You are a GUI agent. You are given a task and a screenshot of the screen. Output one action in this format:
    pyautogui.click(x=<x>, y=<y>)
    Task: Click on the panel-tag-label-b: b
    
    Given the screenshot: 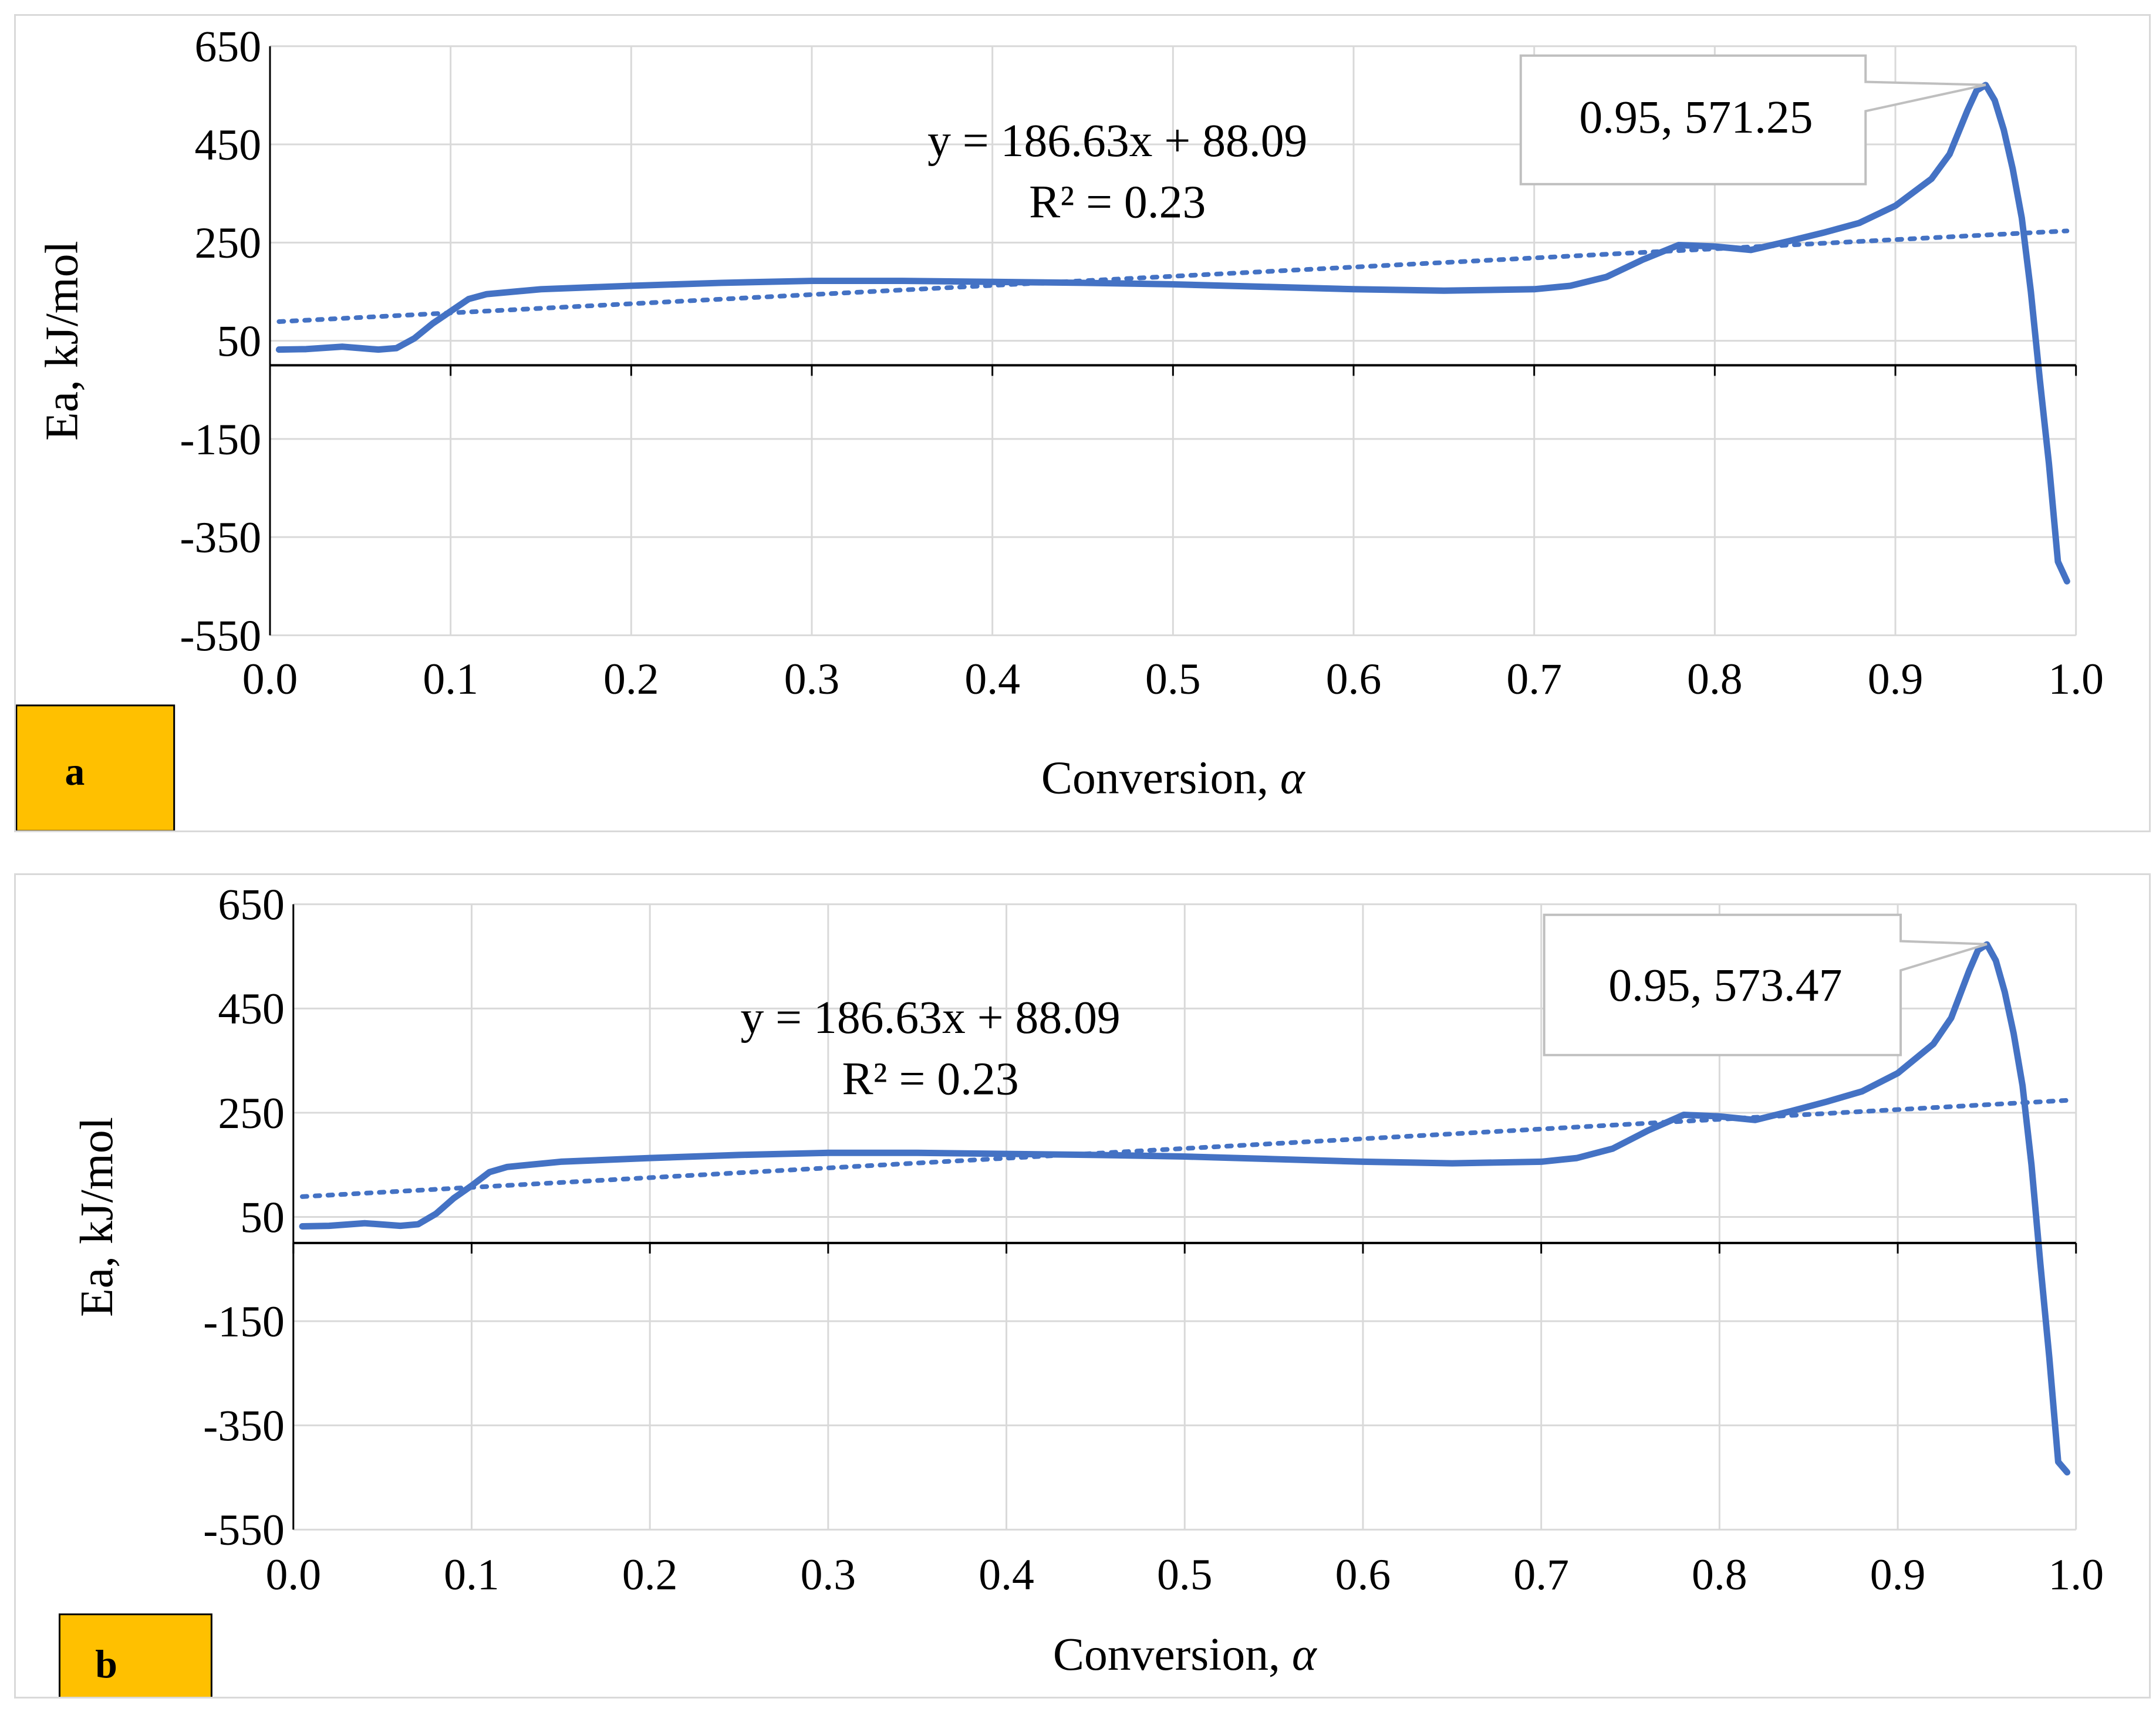 What is the action you would take?
    pyautogui.click(x=106, y=1664)
    